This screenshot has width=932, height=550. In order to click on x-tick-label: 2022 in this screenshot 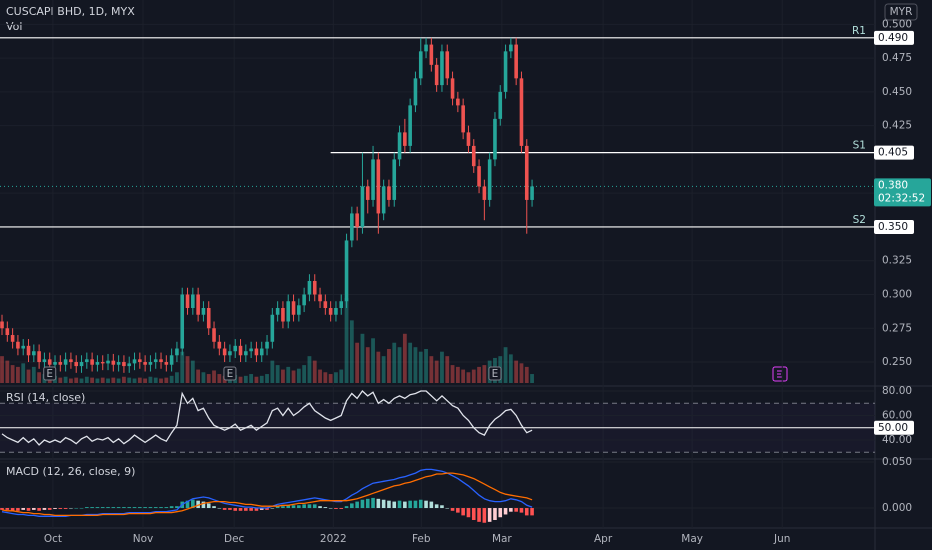, I will do `click(333, 539)`.